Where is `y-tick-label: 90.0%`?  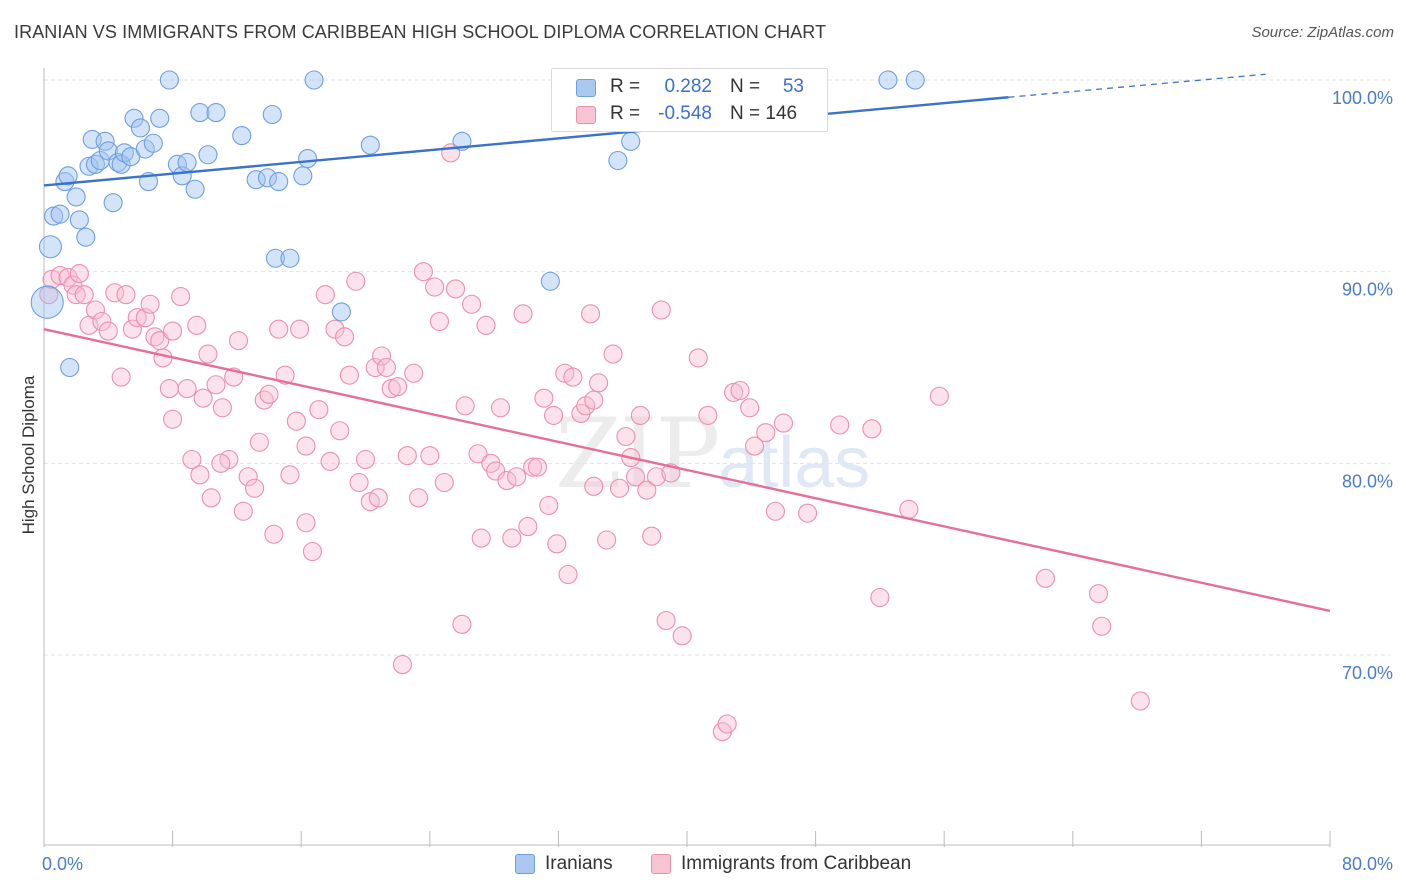
y-tick-label: 90.0% is located at coordinates (1367, 290).